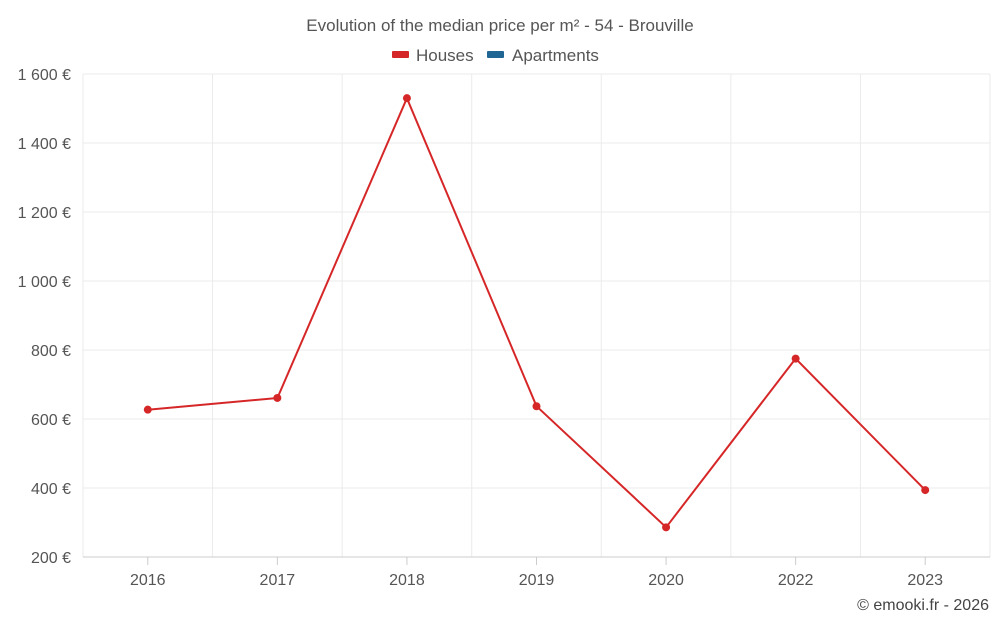  What do you see at coordinates (537, 580) in the screenshot?
I see `x-tick-label: 2019` at bounding box center [537, 580].